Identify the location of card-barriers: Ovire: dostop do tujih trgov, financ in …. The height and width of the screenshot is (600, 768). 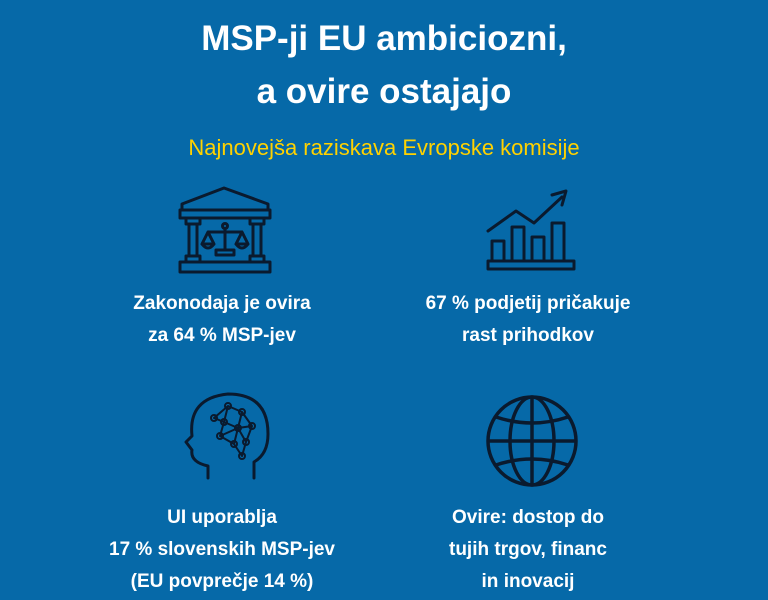
(528, 550).